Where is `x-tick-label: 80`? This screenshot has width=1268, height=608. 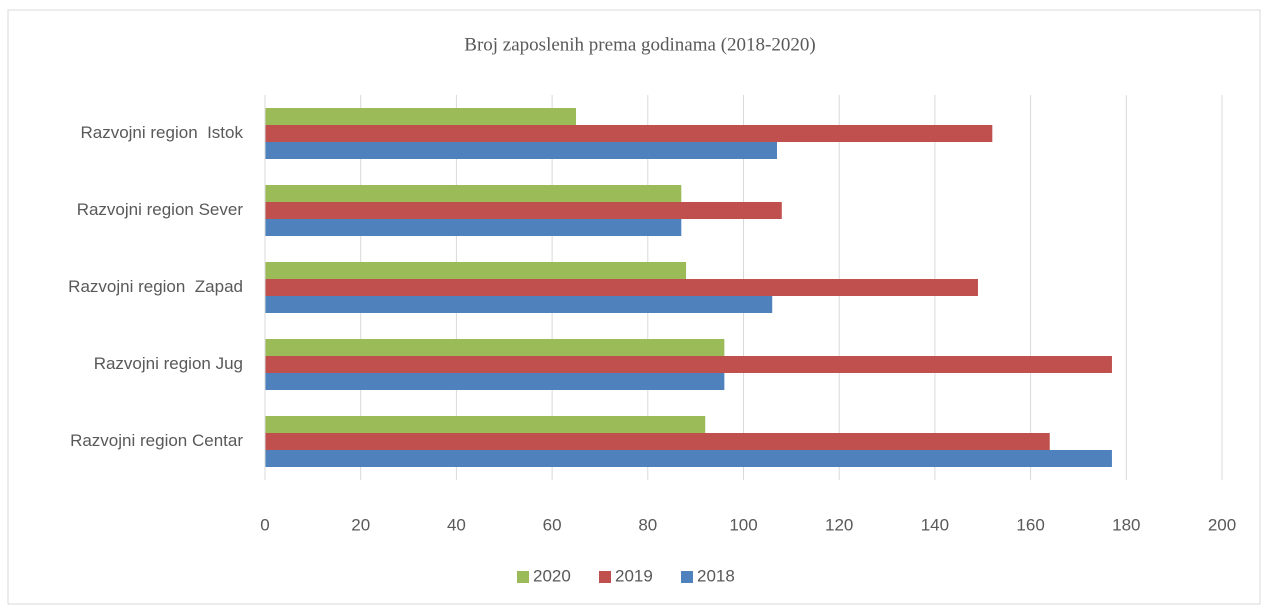 x-tick-label: 80 is located at coordinates (647, 524).